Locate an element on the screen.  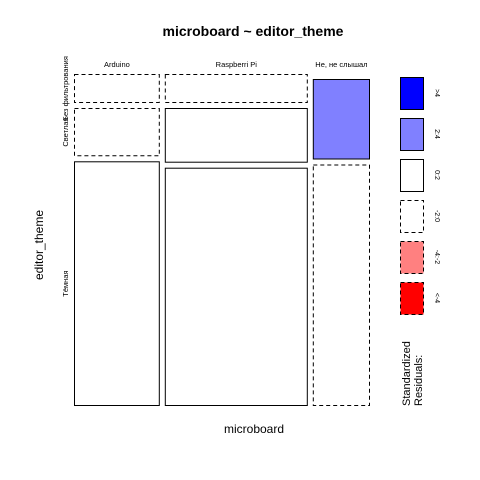
mosaic-tile-не-не-слышал-светлая is located at coordinates (341, 119).